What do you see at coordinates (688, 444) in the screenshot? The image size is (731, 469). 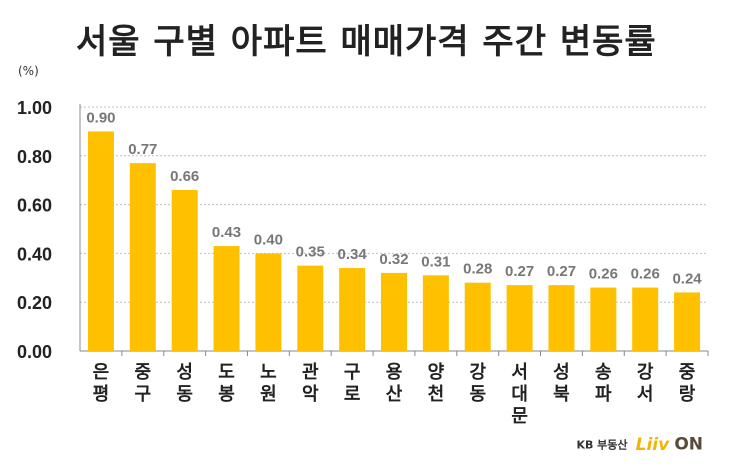 I see `brand-app-b: ON` at bounding box center [688, 444].